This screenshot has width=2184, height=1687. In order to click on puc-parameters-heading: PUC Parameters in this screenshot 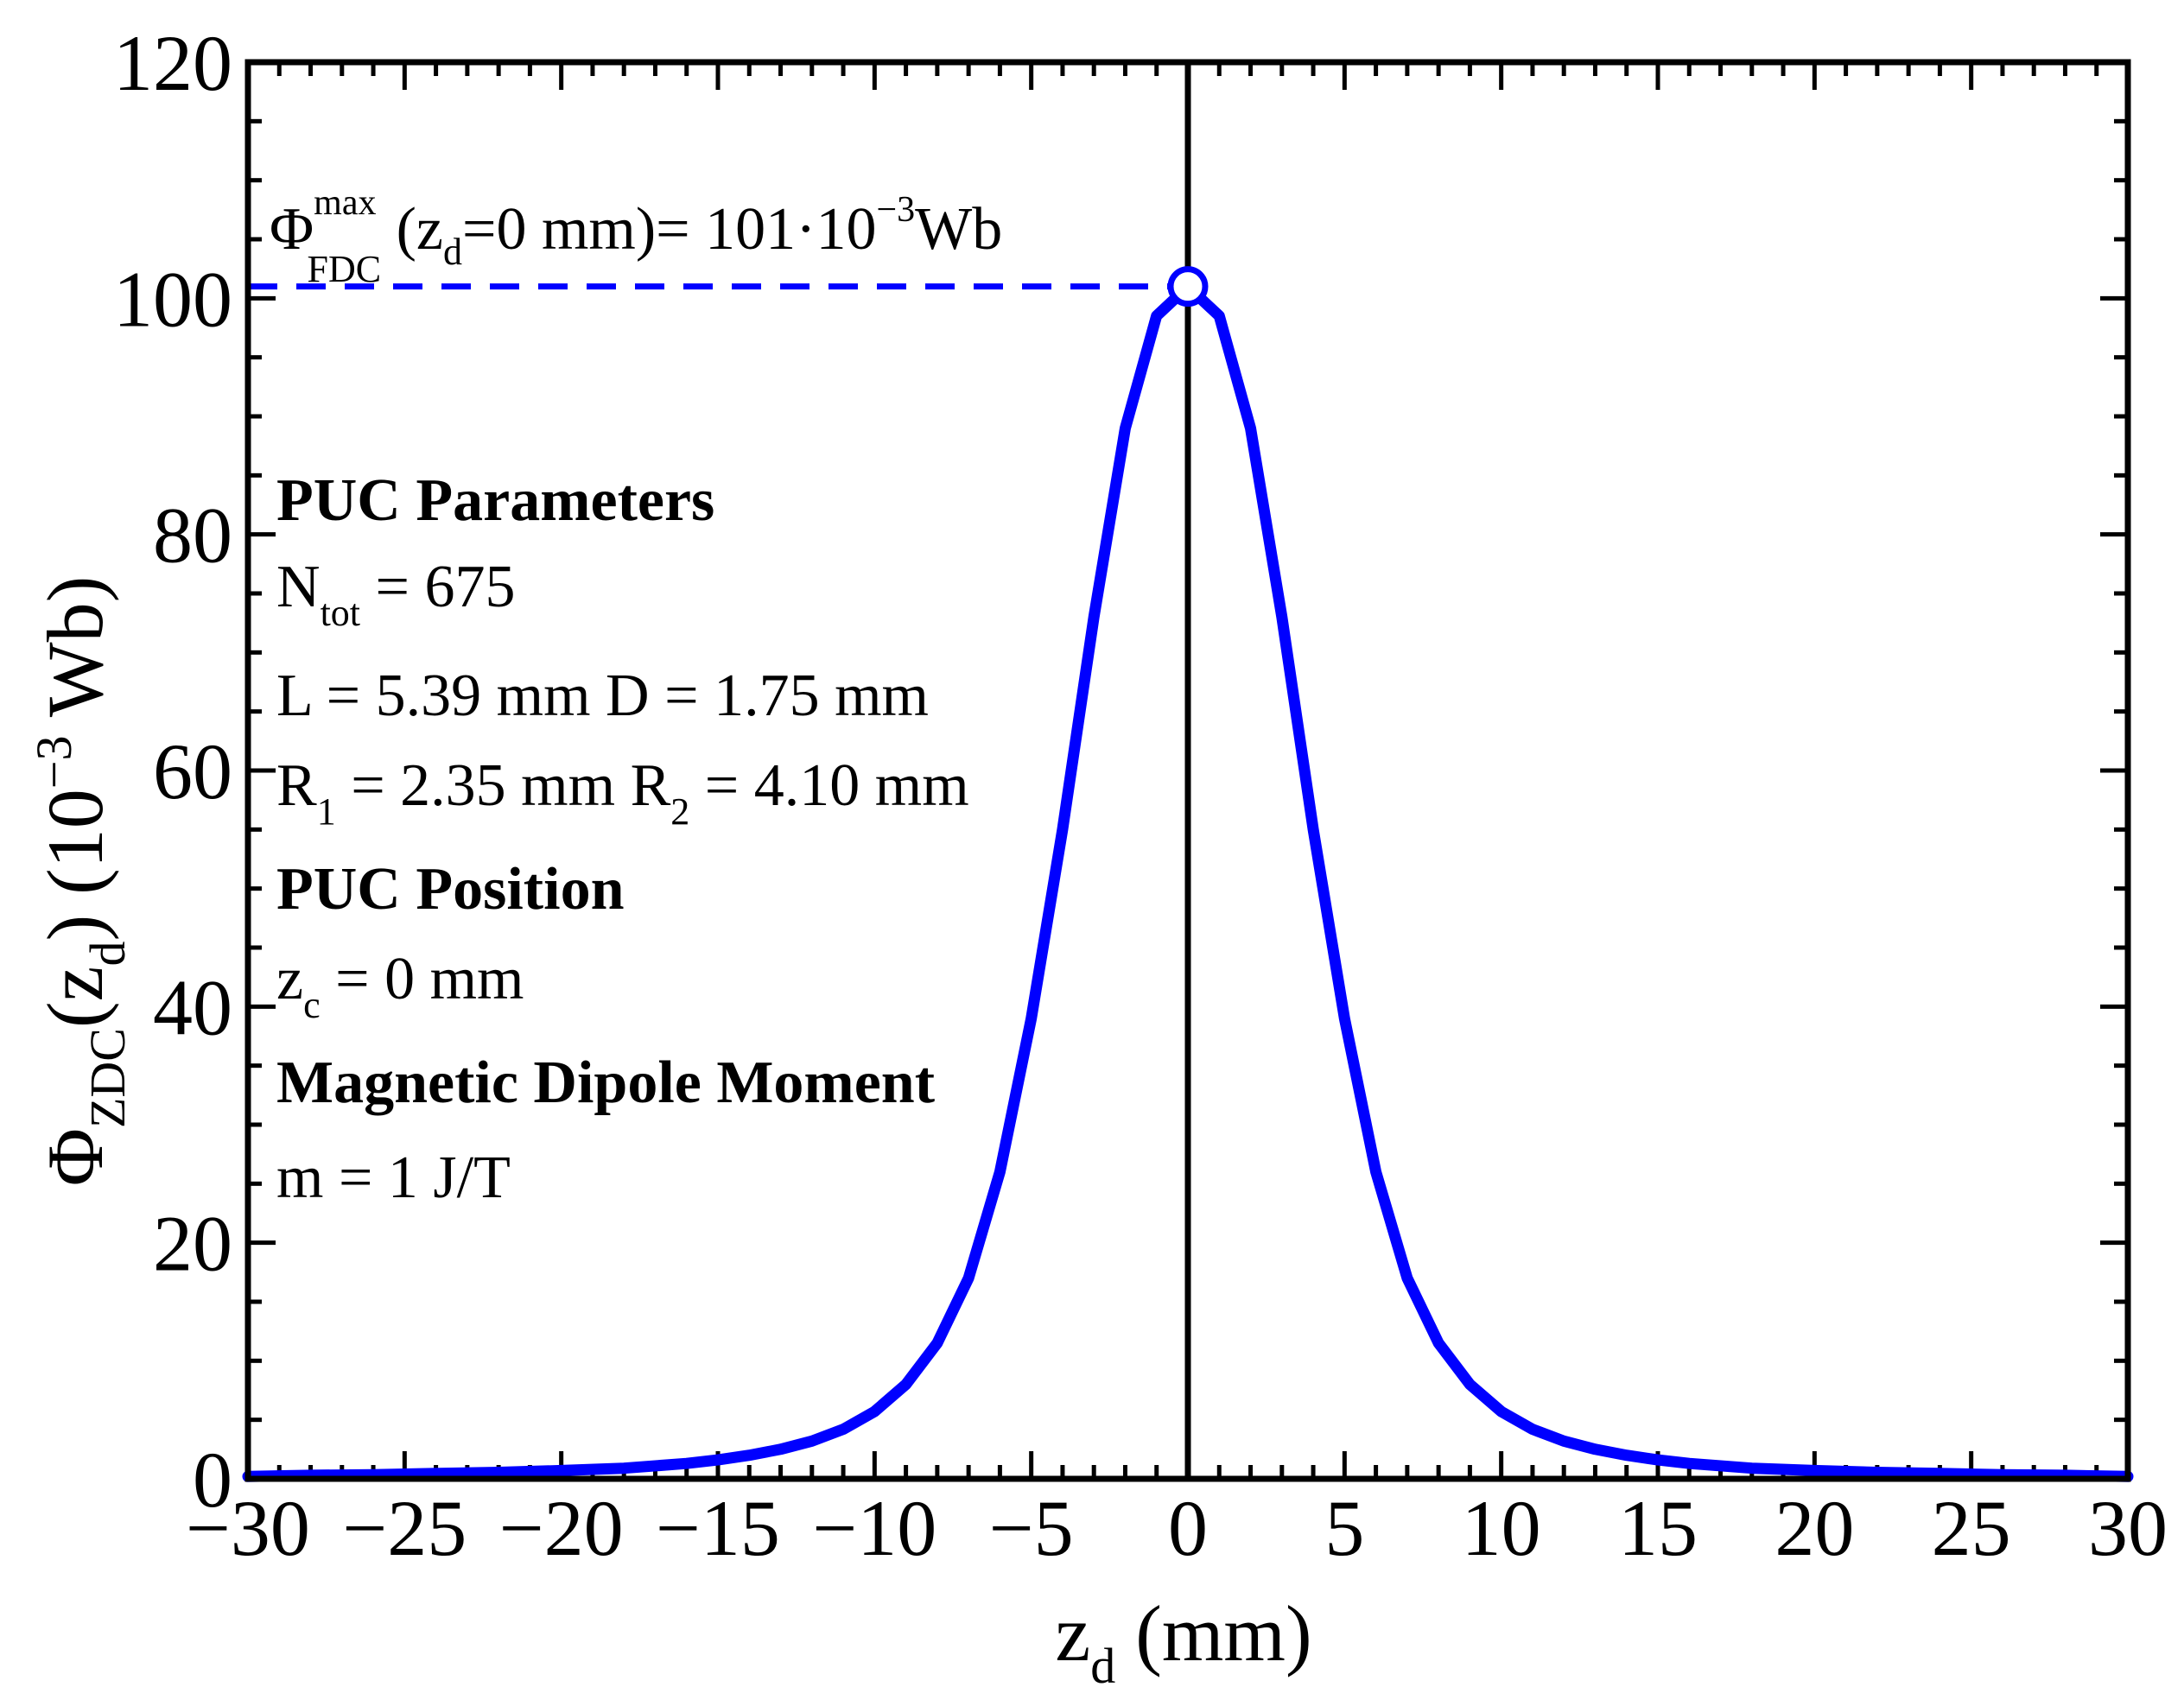, I will do `click(495, 501)`.